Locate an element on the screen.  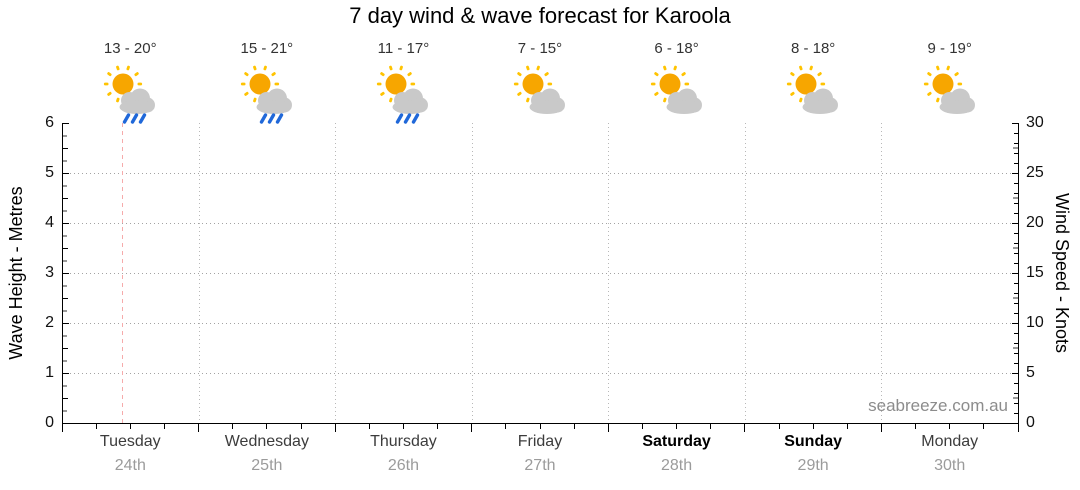
x-axis-day-label: Wednesday is located at coordinates (266, 441).